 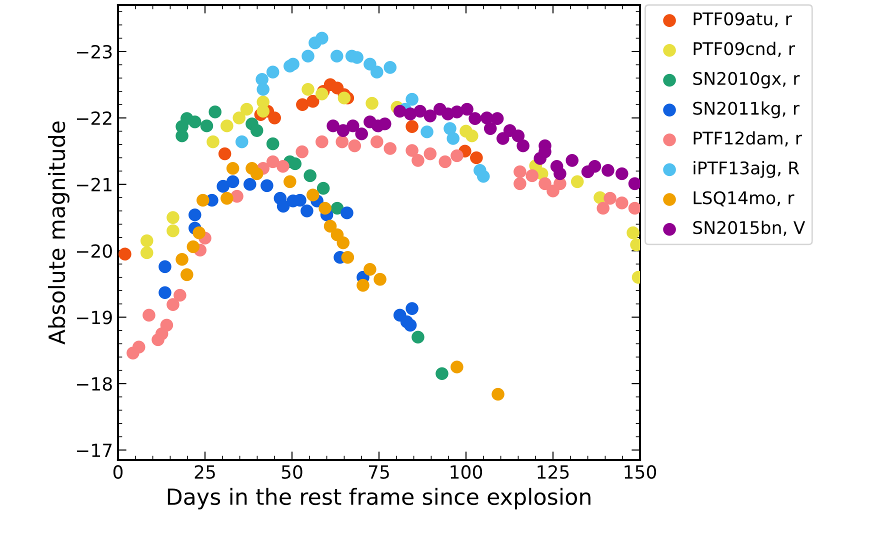 What do you see at coordinates (94, 317) in the screenshot?
I see `y-tick-label: −19` at bounding box center [94, 317].